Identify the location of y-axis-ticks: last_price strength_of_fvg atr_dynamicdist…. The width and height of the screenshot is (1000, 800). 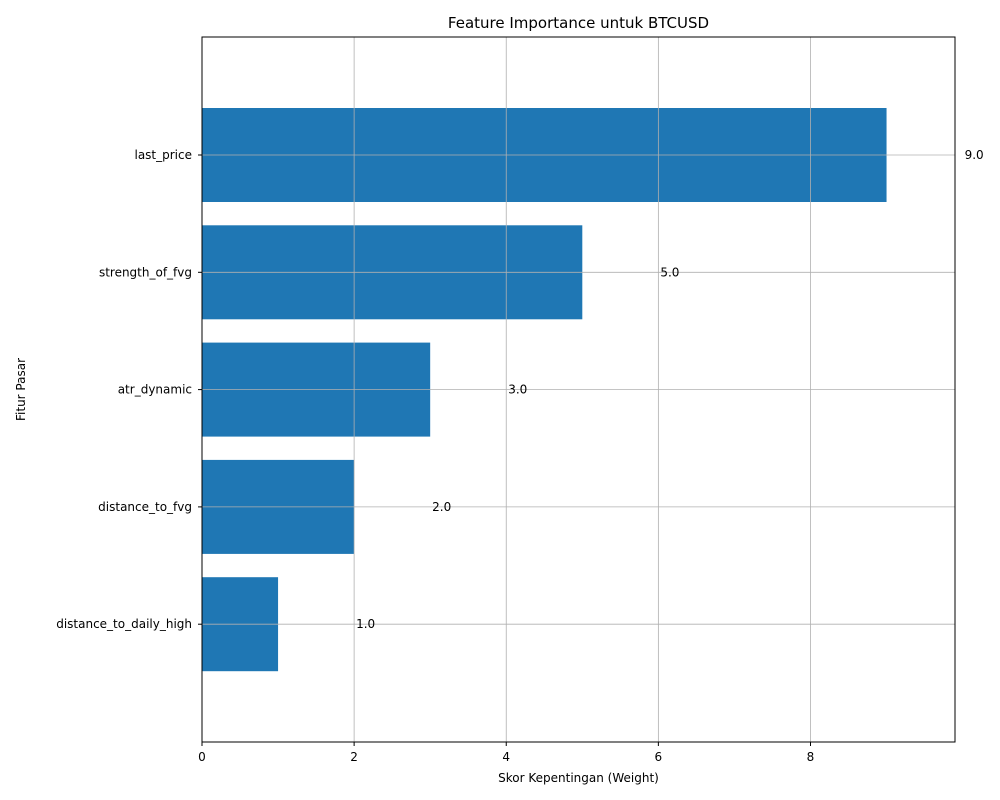
(129, 389).